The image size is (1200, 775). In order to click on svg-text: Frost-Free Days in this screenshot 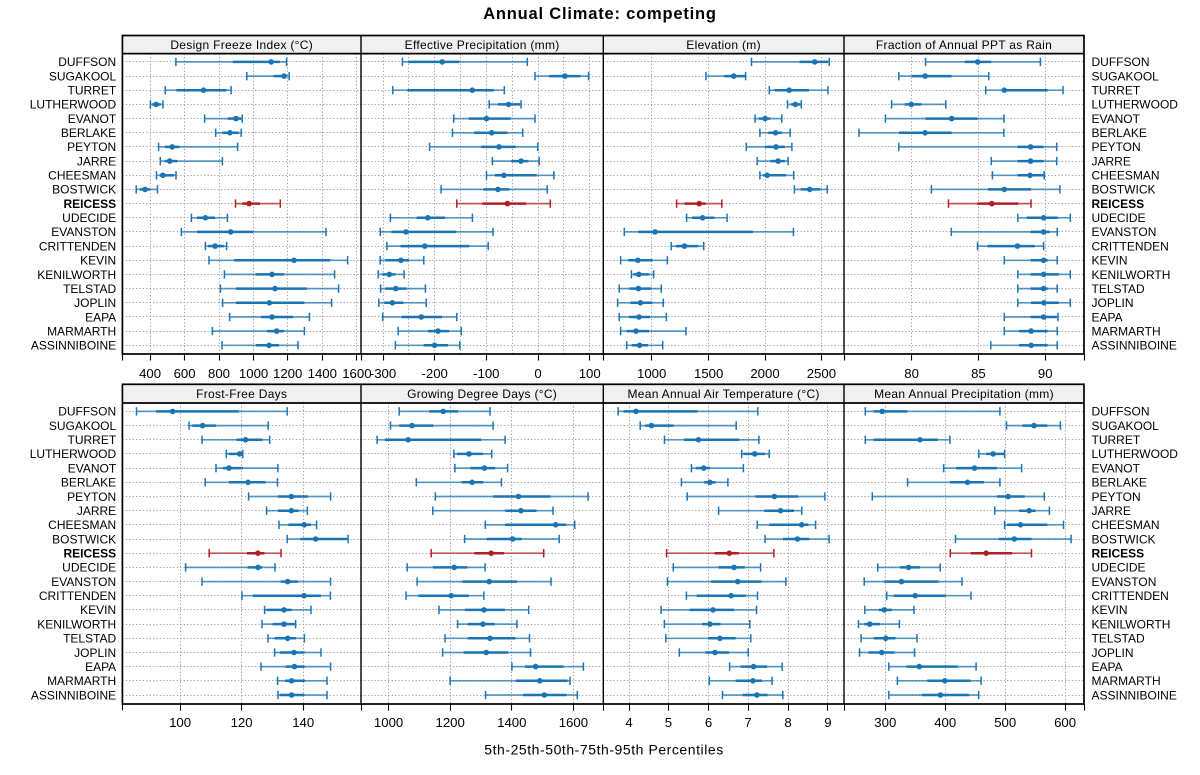, I will do `click(241, 394)`.